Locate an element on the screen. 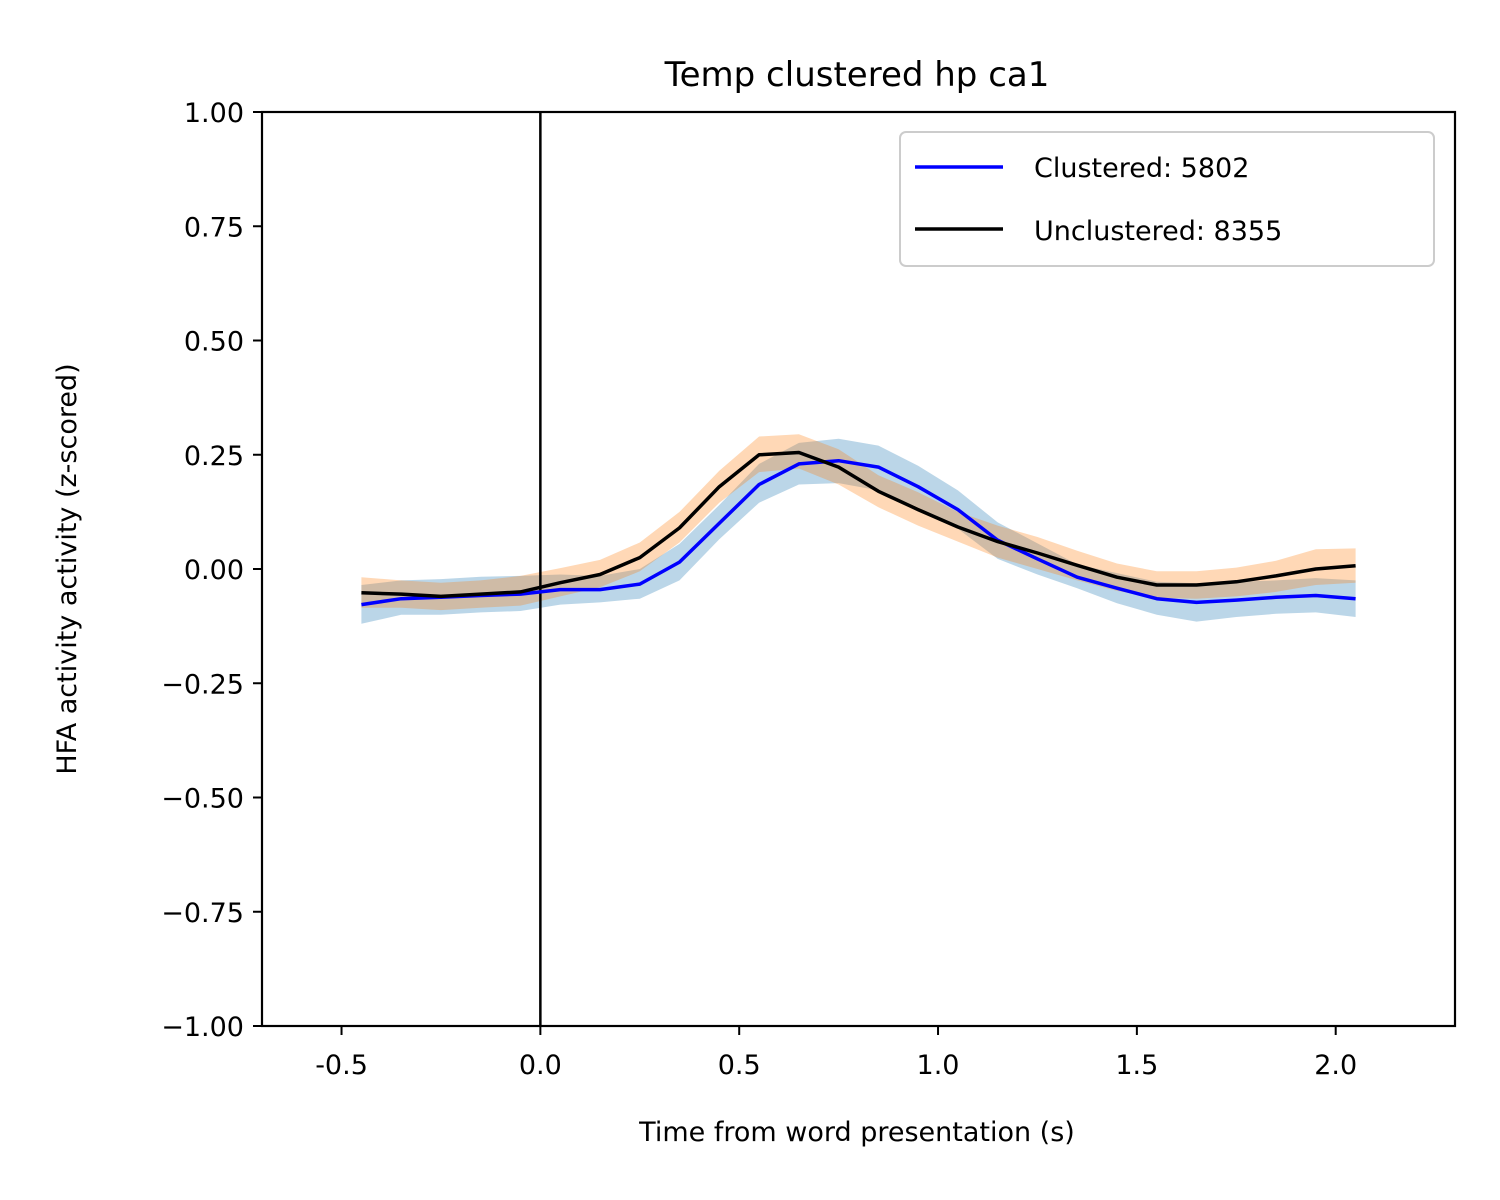 The height and width of the screenshot is (1200, 1500). legend-label-clustered: Clustered: 5802 is located at coordinates (1141, 168).